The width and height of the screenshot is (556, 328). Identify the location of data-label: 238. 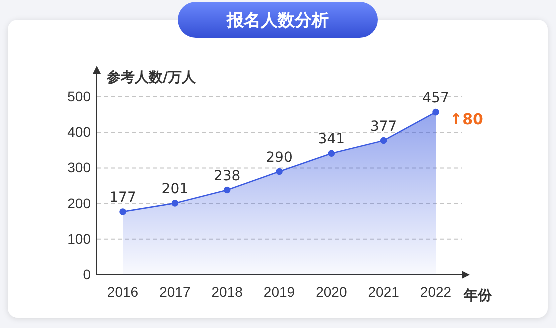
(227, 176).